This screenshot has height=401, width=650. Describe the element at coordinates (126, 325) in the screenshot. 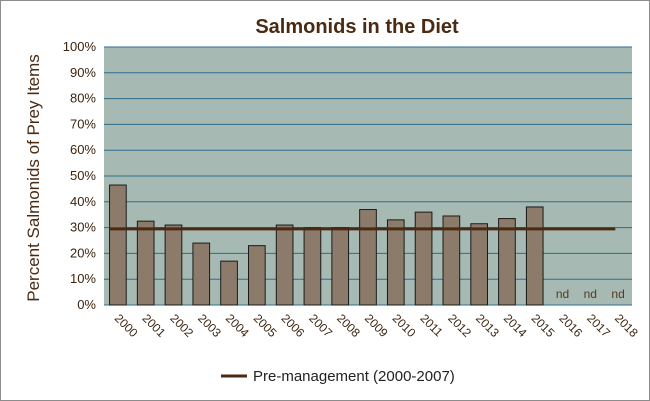

I see `x-tick-label: 2000` at that location.